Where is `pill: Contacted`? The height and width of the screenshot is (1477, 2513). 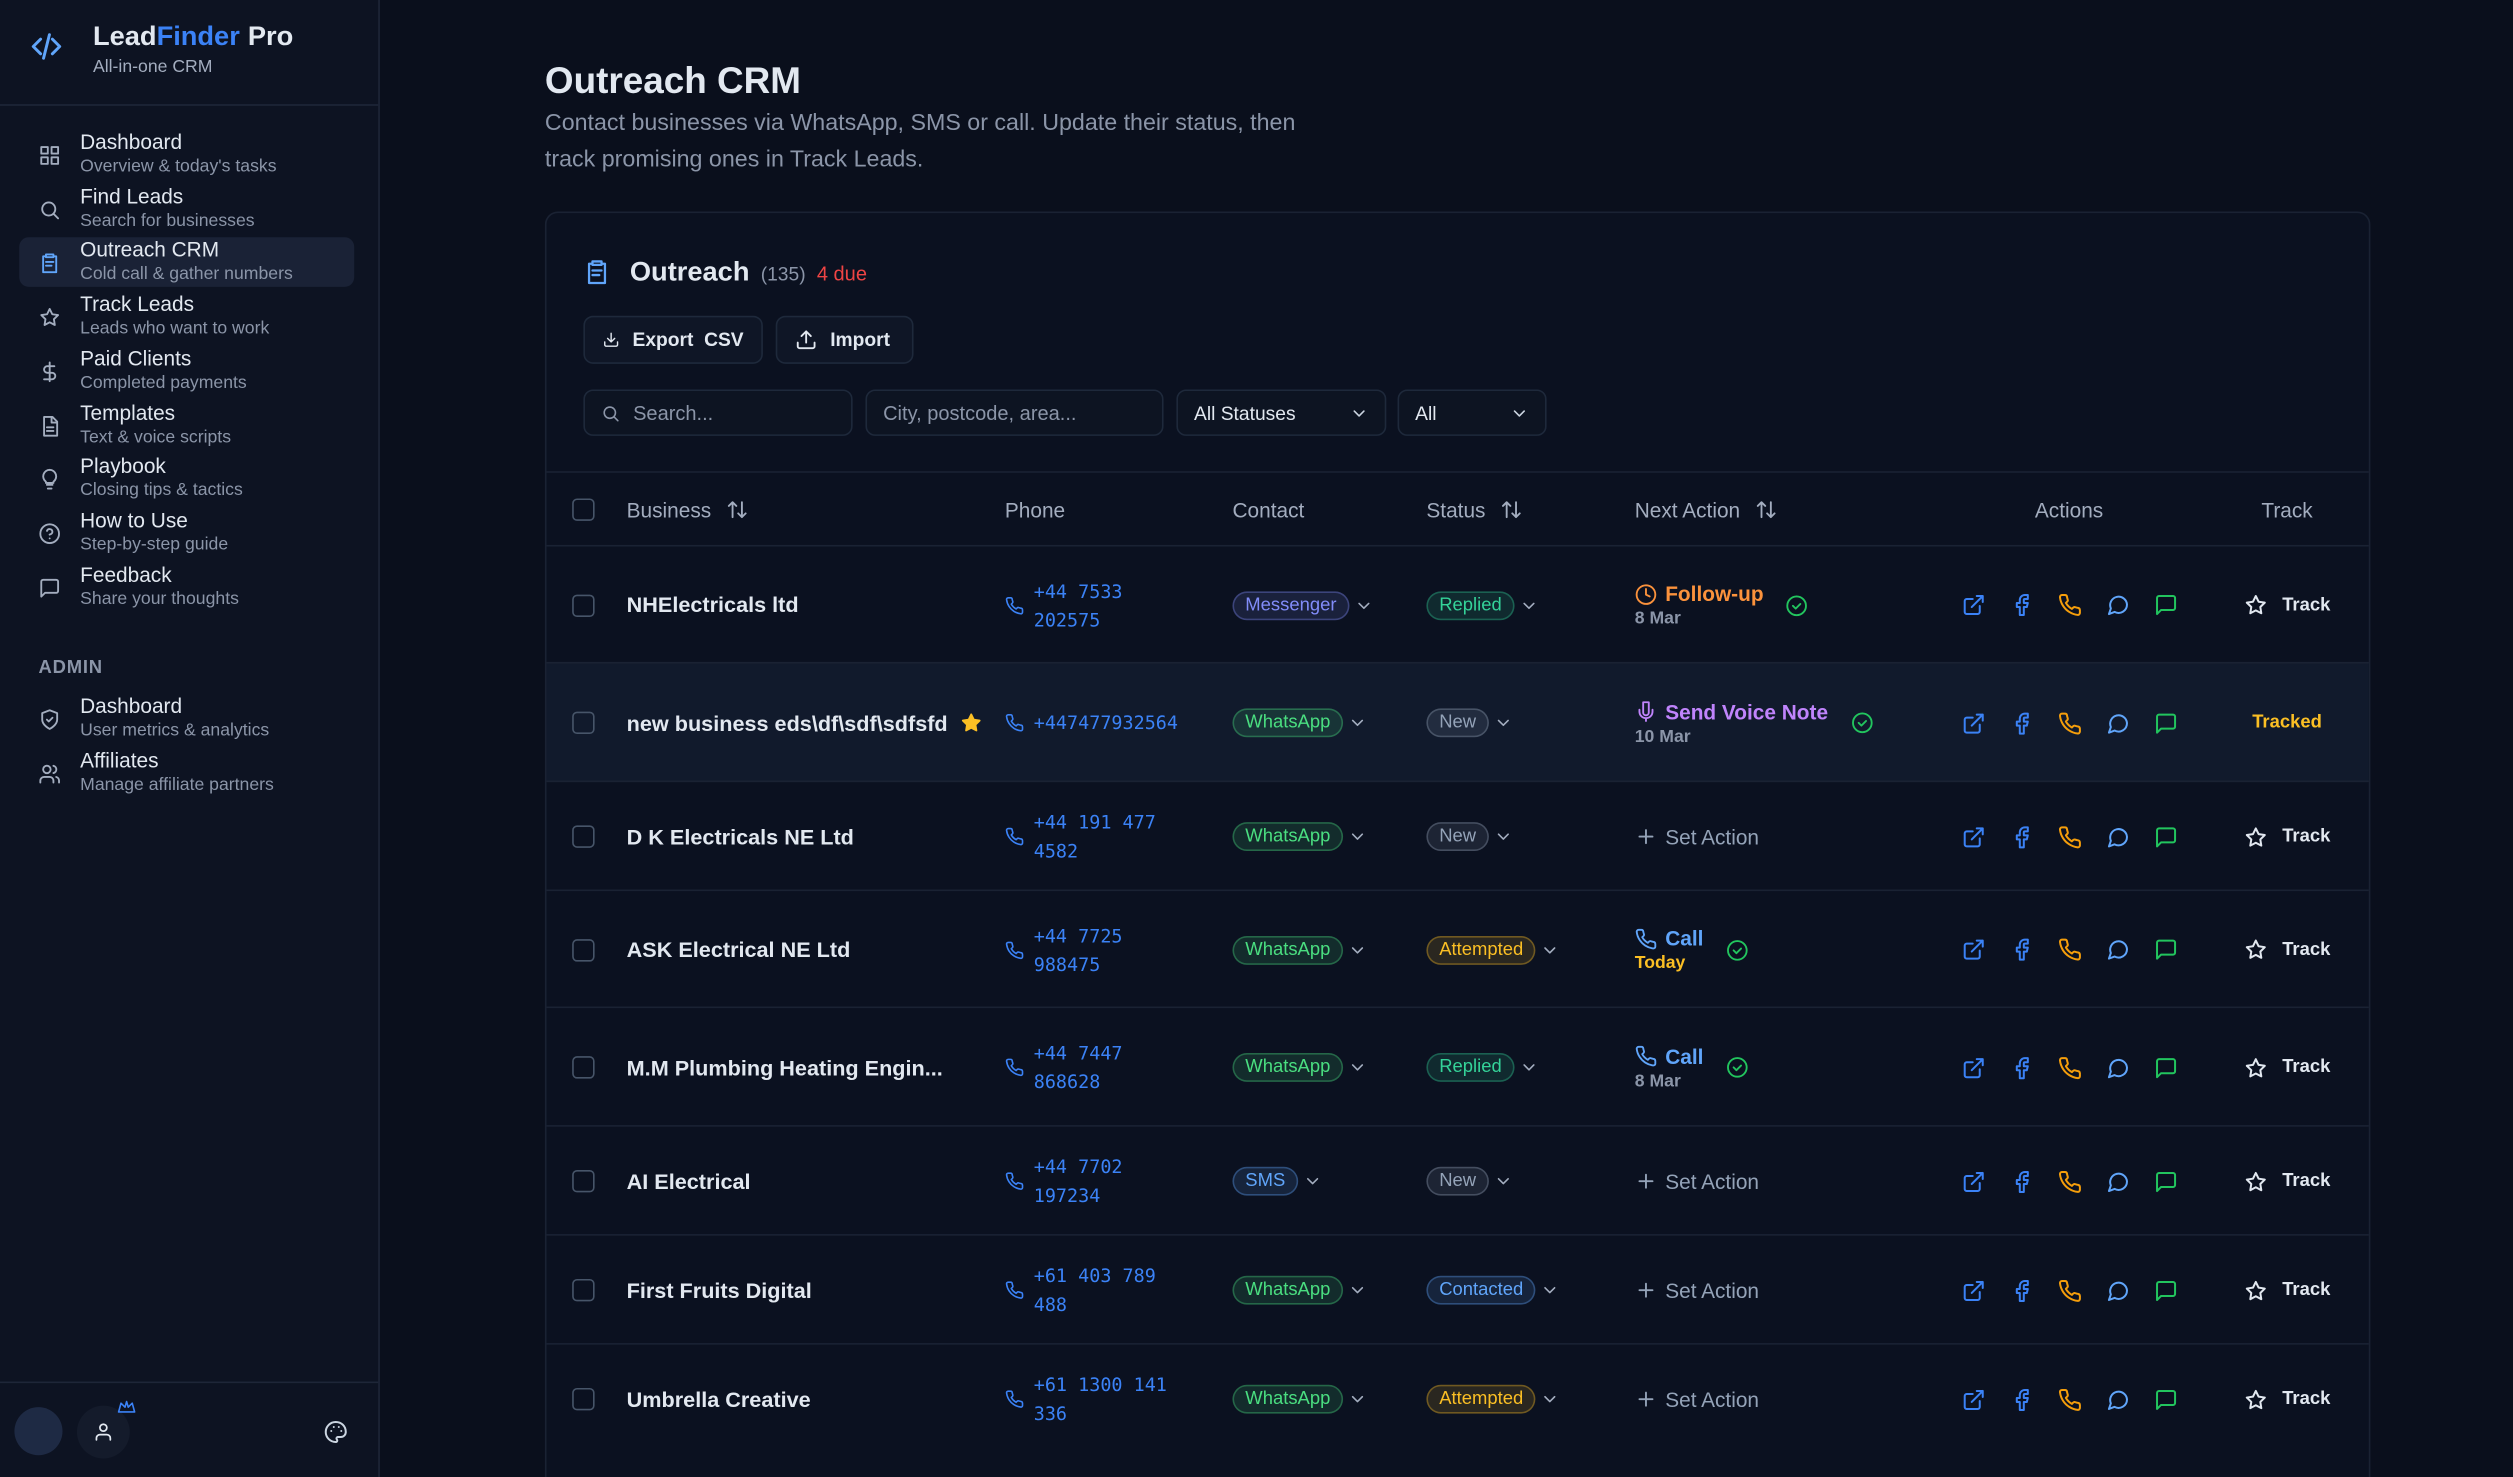 pill: Contacted is located at coordinates (1481, 1290).